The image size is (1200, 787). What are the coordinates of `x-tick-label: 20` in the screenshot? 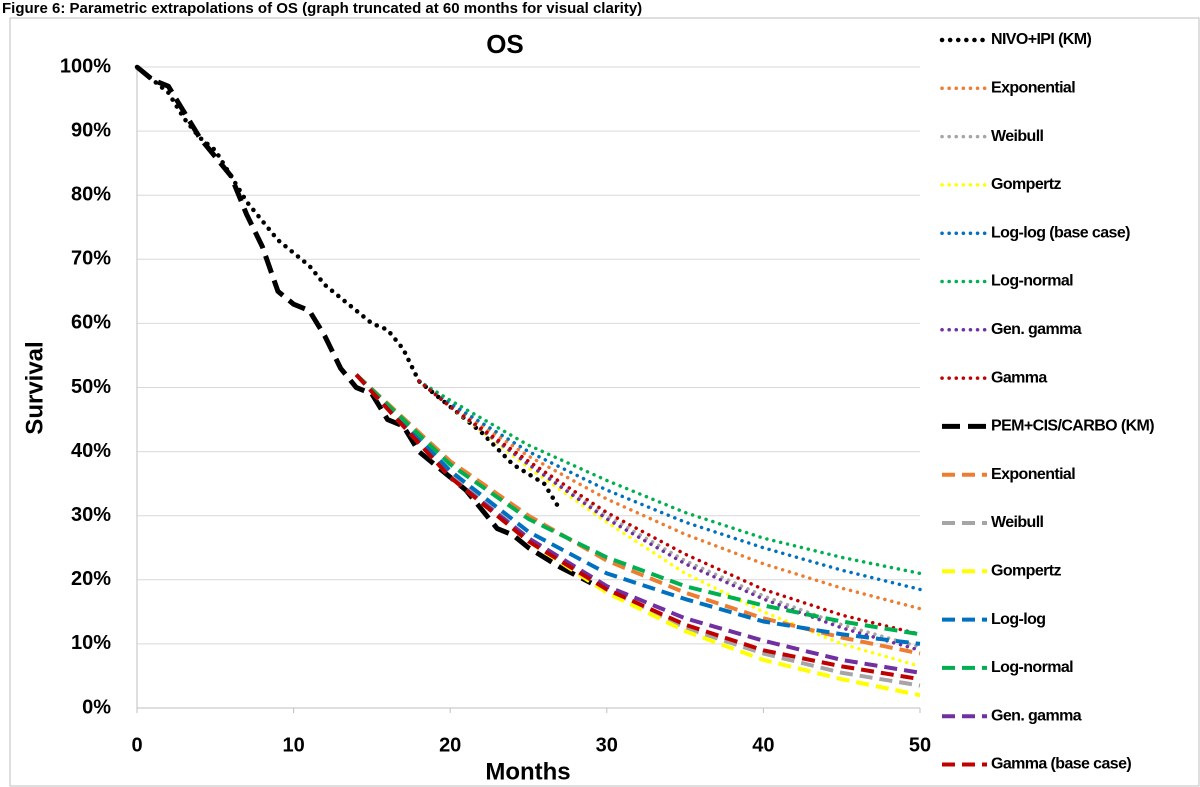 It's located at (450, 745).